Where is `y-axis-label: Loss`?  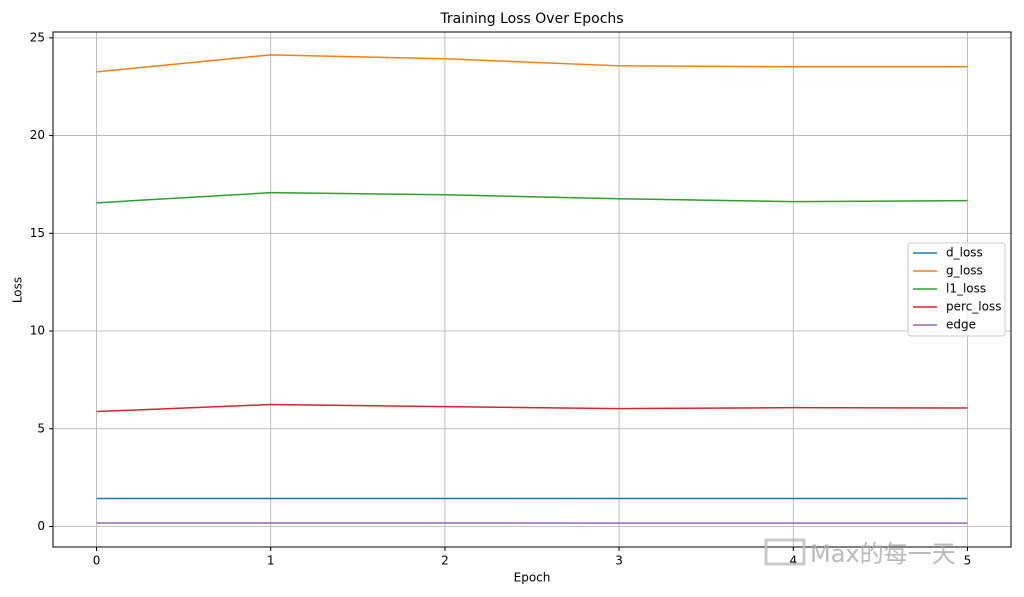
y-axis-label: Loss is located at coordinates (18, 290).